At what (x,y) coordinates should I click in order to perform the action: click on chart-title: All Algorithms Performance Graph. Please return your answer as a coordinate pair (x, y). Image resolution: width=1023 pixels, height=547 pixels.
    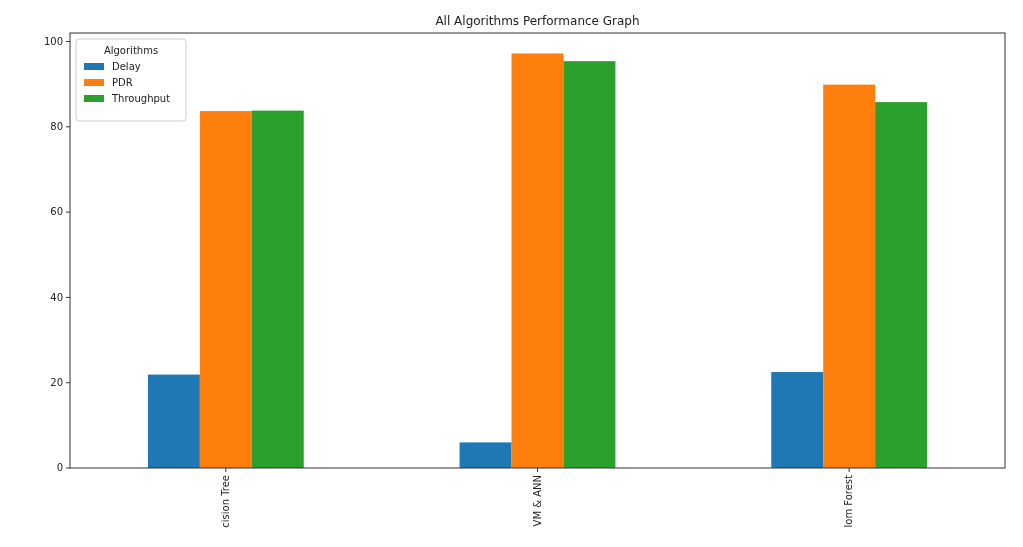
    Looking at the image, I should click on (537, 21).